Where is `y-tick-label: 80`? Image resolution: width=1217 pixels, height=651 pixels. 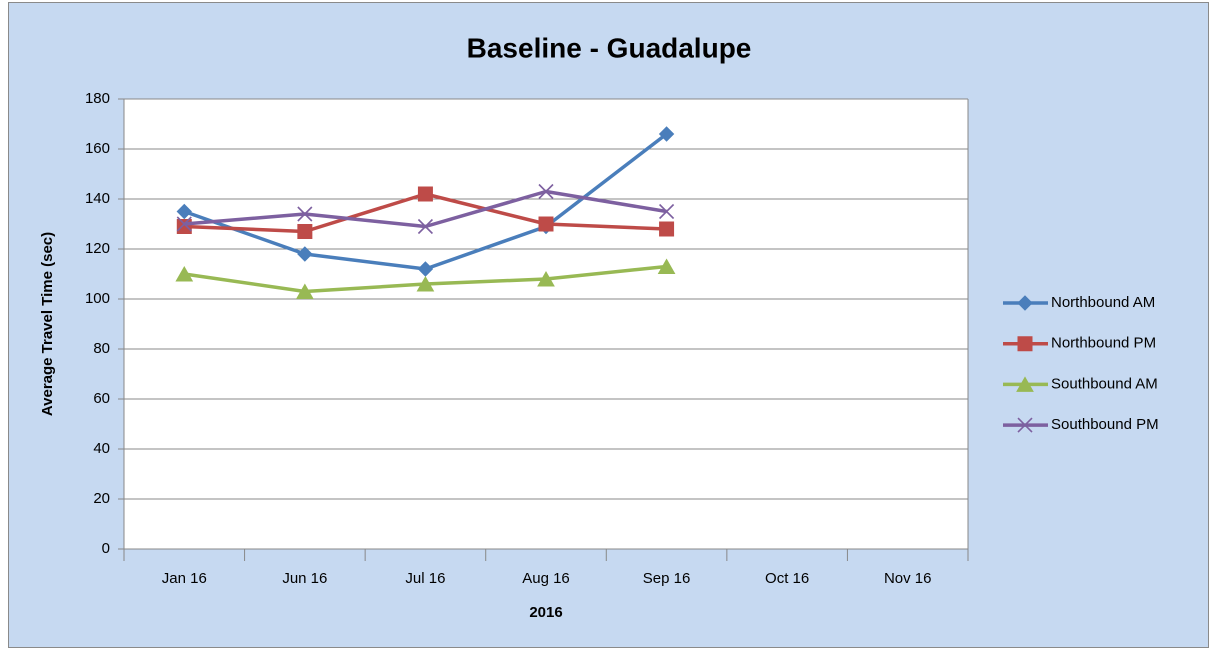
y-tick-label: 80 is located at coordinates (101, 348).